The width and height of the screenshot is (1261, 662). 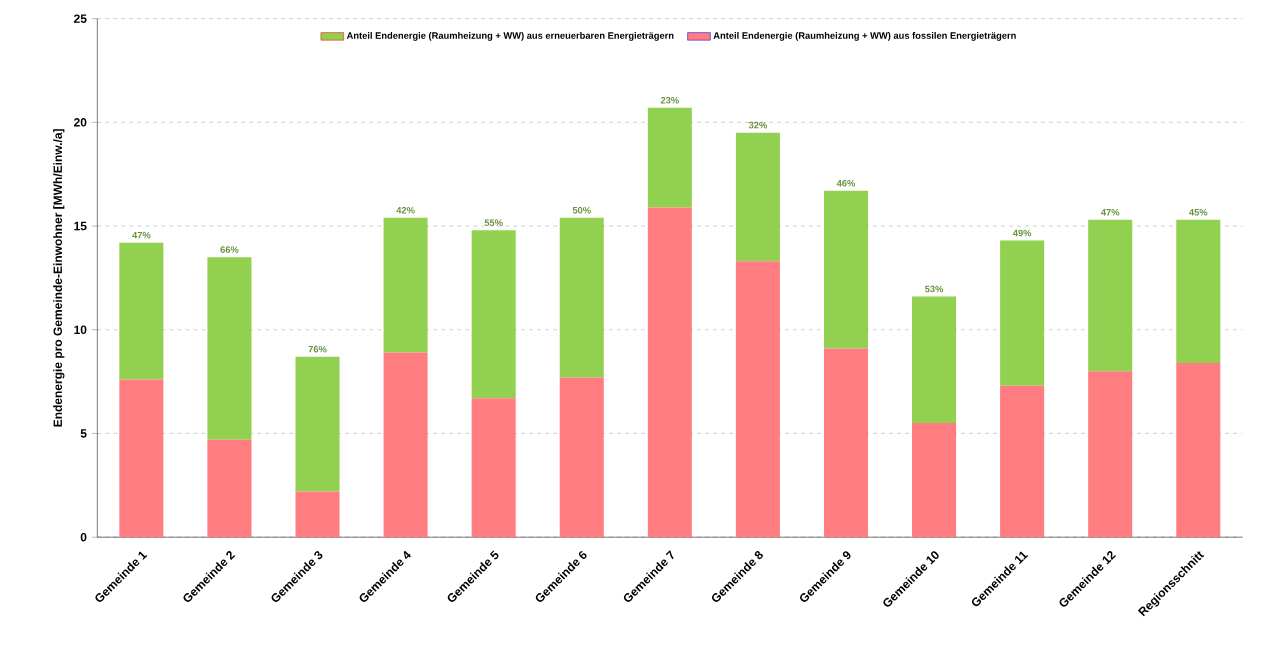 What do you see at coordinates (757, 125) in the screenshot?
I see `annotation: 32%` at bounding box center [757, 125].